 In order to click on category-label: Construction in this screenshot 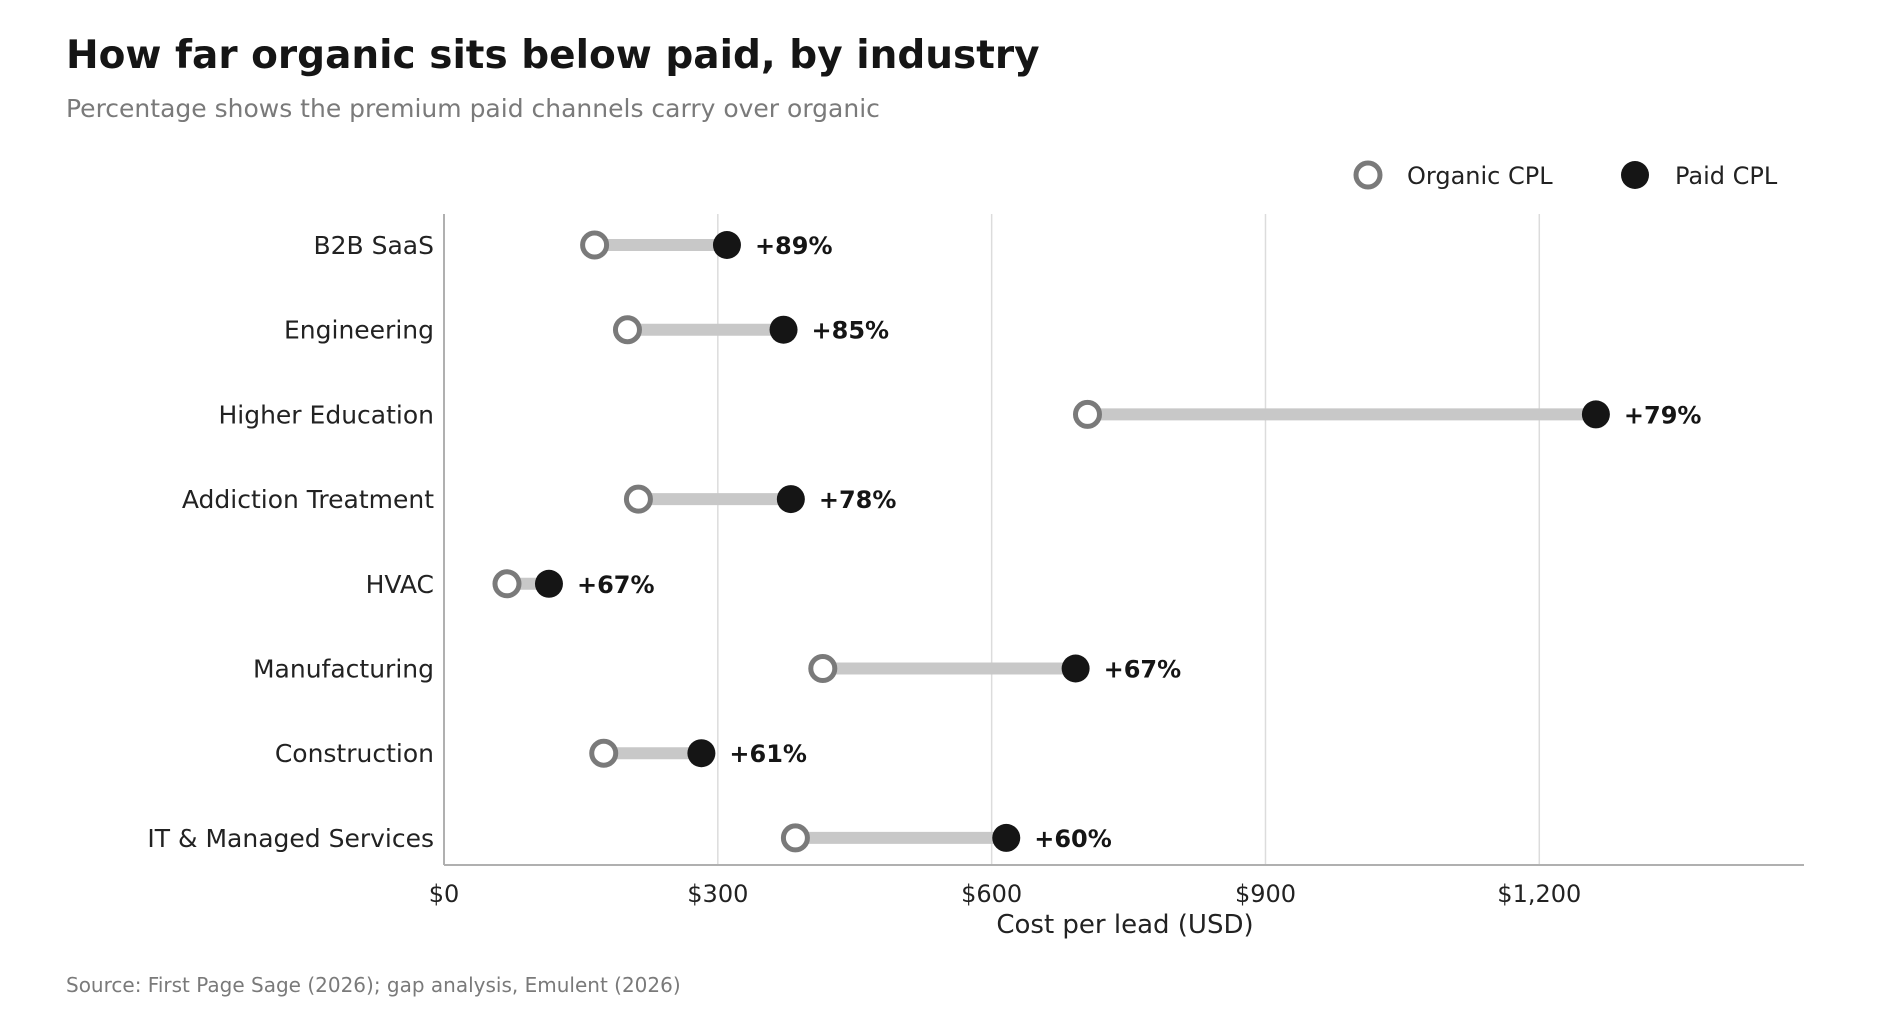, I will do `click(354, 753)`.